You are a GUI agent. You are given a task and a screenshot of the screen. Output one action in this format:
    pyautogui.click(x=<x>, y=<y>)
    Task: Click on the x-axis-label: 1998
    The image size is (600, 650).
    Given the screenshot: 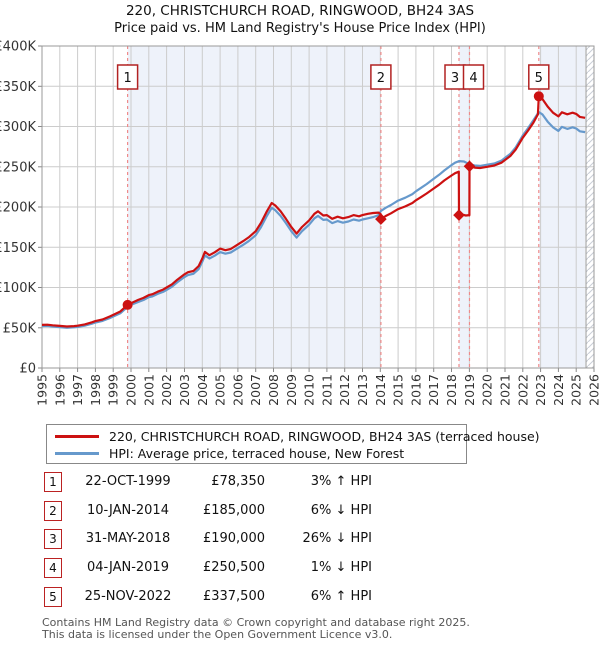 What is the action you would take?
    pyautogui.click(x=95, y=390)
    